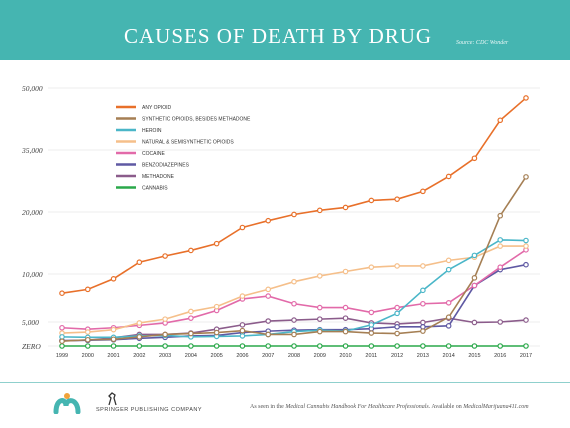  Describe the element at coordinates (139, 356) in the screenshot. I see `x-tick-label: 2002` at that location.